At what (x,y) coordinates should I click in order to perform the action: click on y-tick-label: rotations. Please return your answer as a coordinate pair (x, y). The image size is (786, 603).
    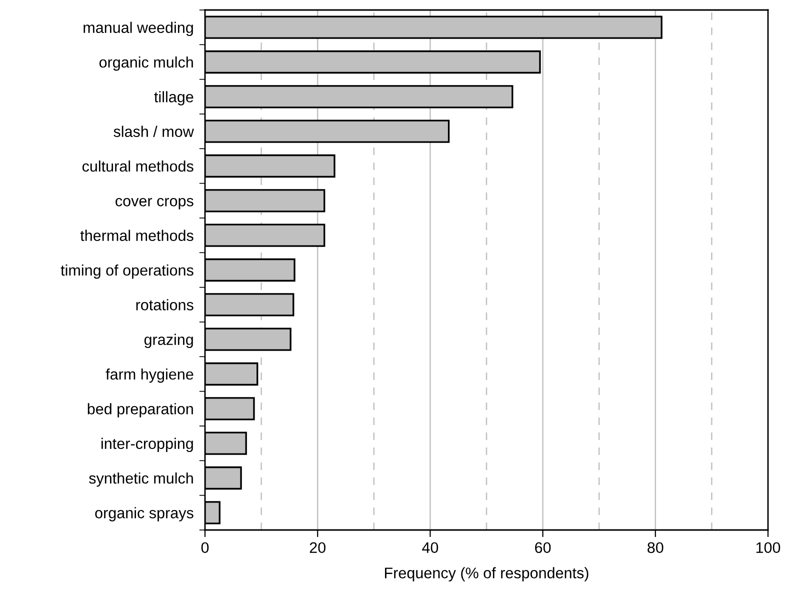
    Looking at the image, I should click on (165, 304).